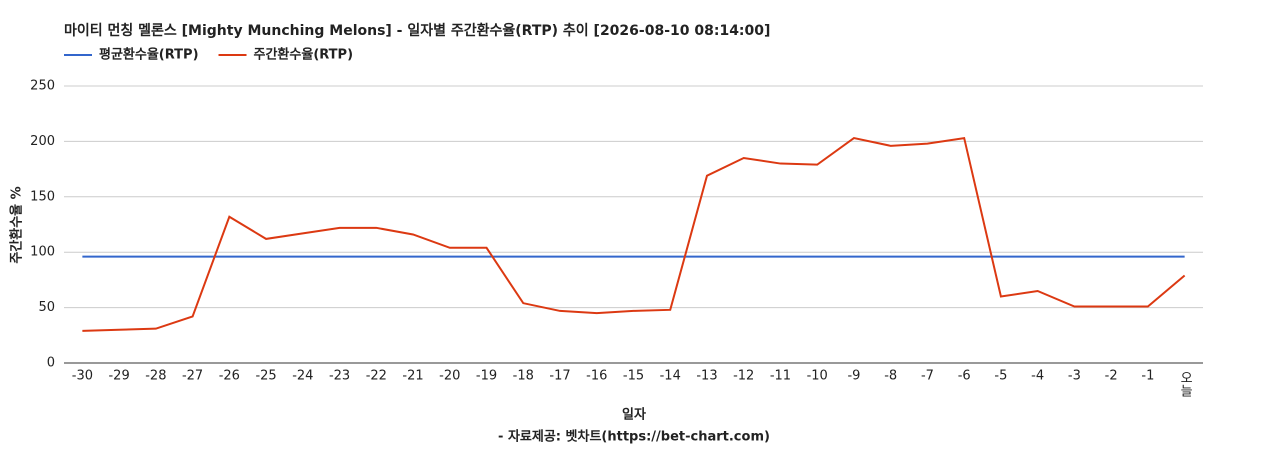  I want to click on y-tick-label: 0, so click(51, 363).